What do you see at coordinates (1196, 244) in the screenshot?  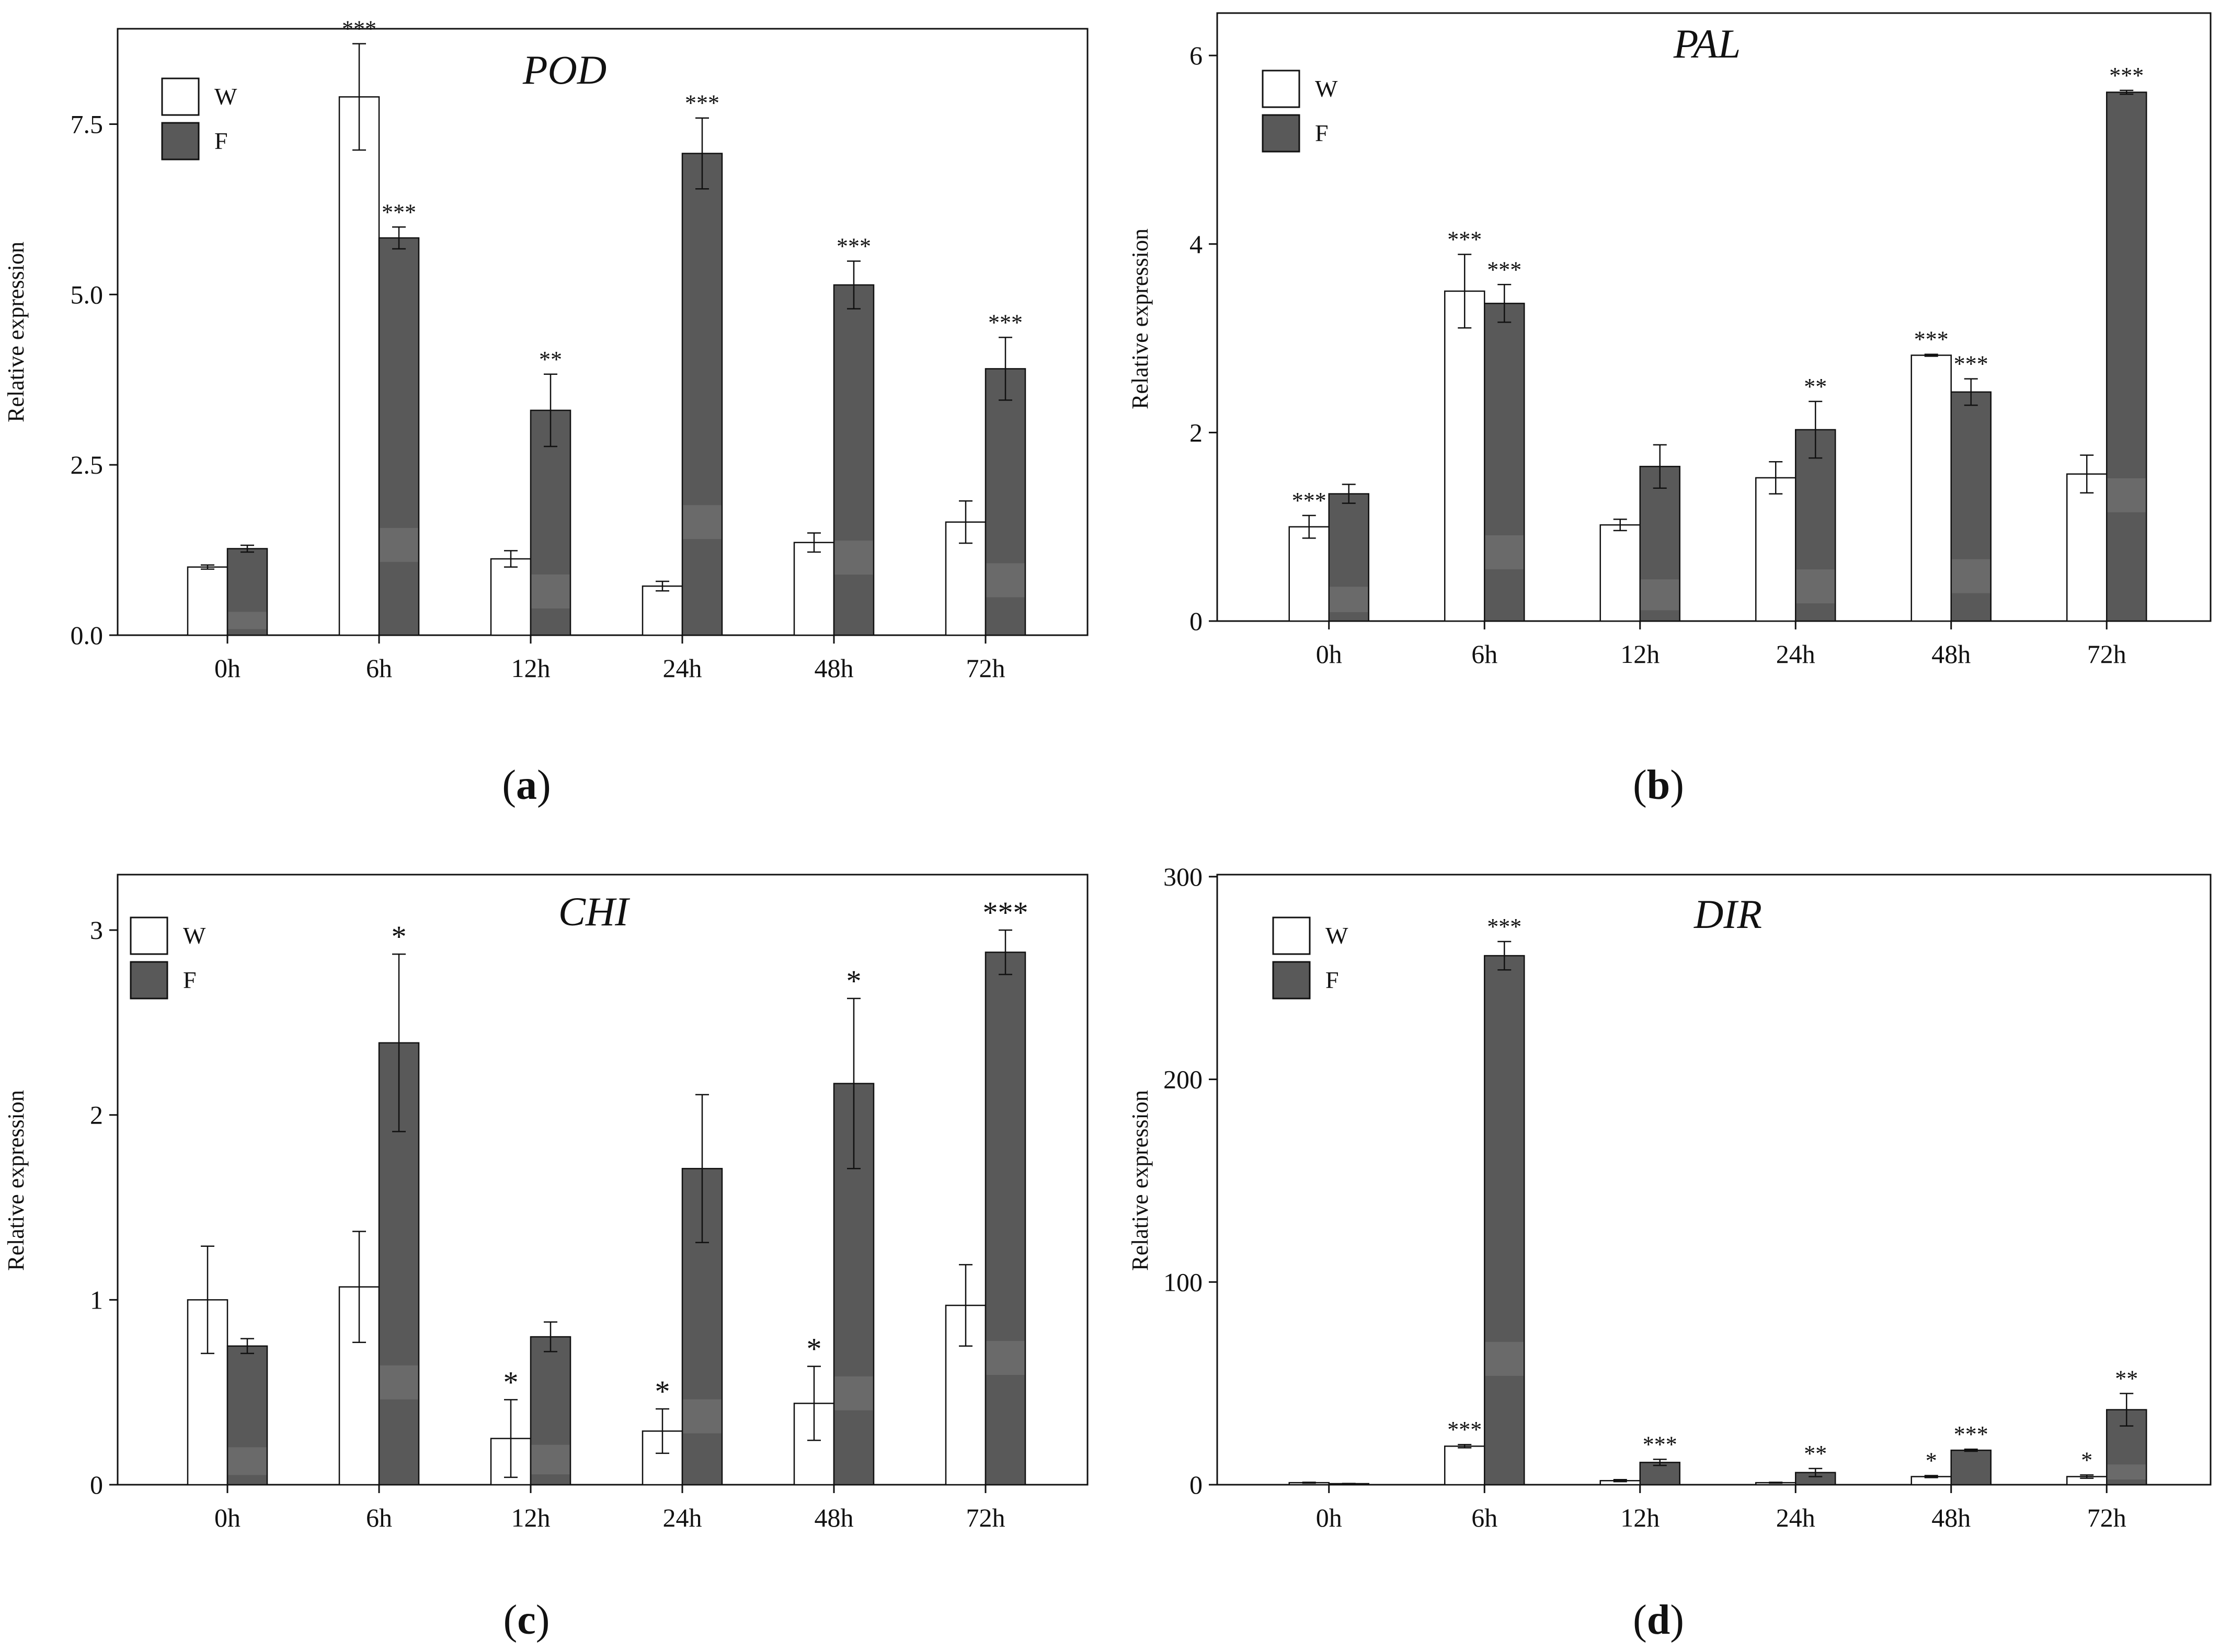 I see `y-tick-label: 4` at bounding box center [1196, 244].